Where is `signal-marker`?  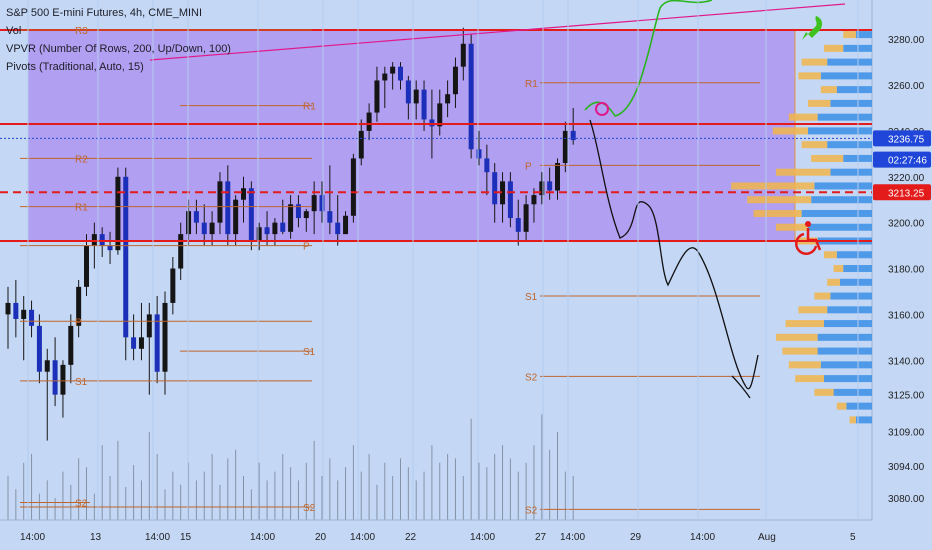
signal-marker is located at coordinates (602, 109).